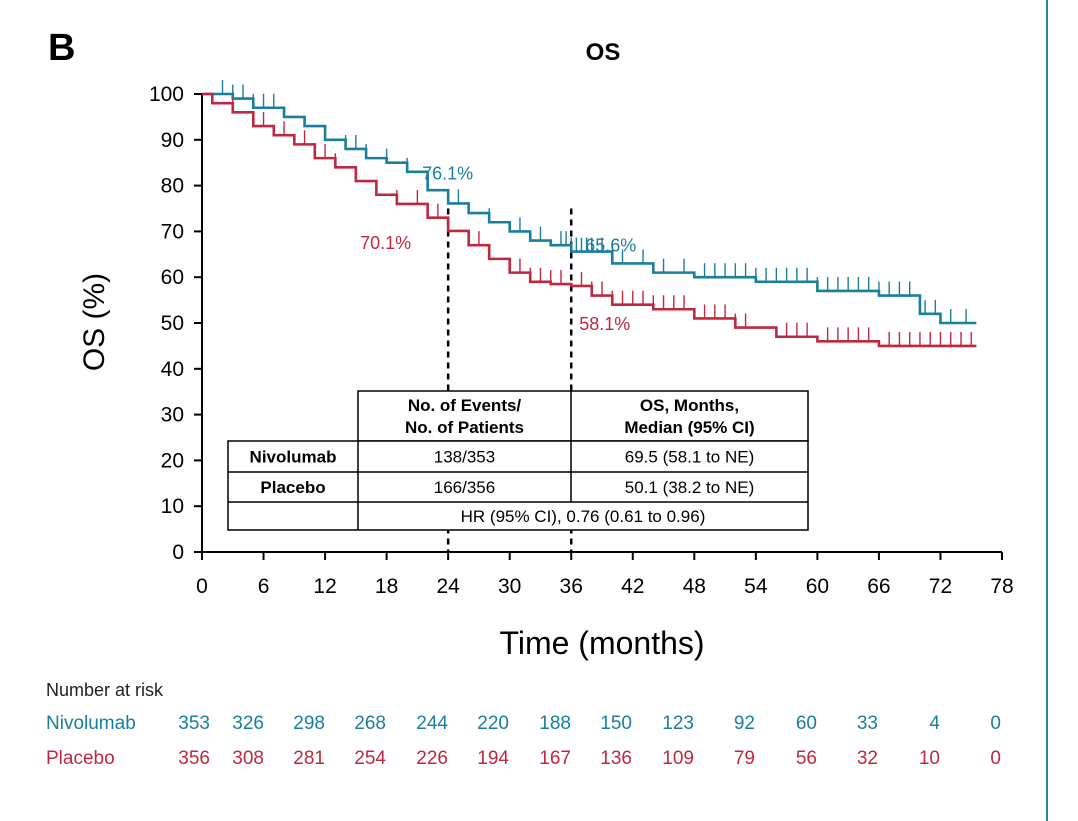 This screenshot has height=821, width=1078. What do you see at coordinates (465, 405) in the screenshot?
I see `table-col-header: No. of Events/` at bounding box center [465, 405].